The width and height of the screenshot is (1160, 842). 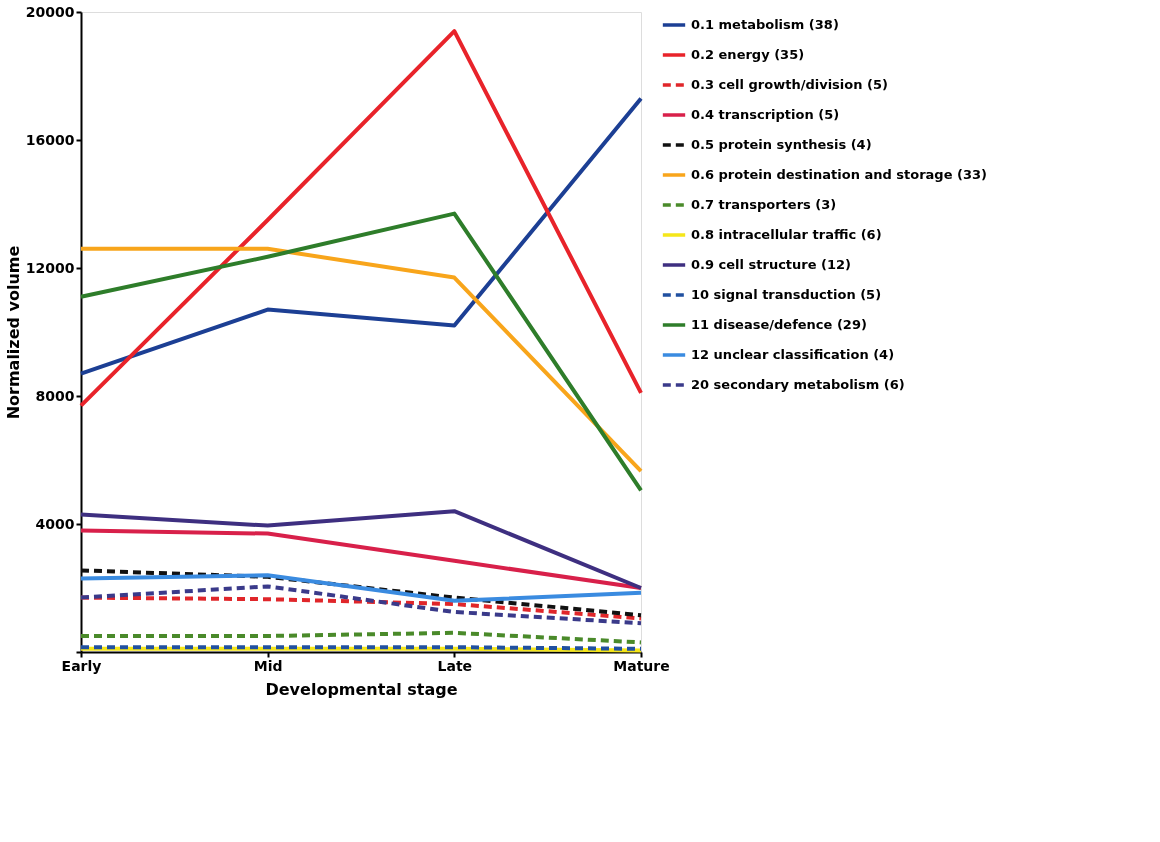 What do you see at coordinates (798, 384) in the screenshot?
I see `legend-label: 20 secondary metabolism (6)` at bounding box center [798, 384].